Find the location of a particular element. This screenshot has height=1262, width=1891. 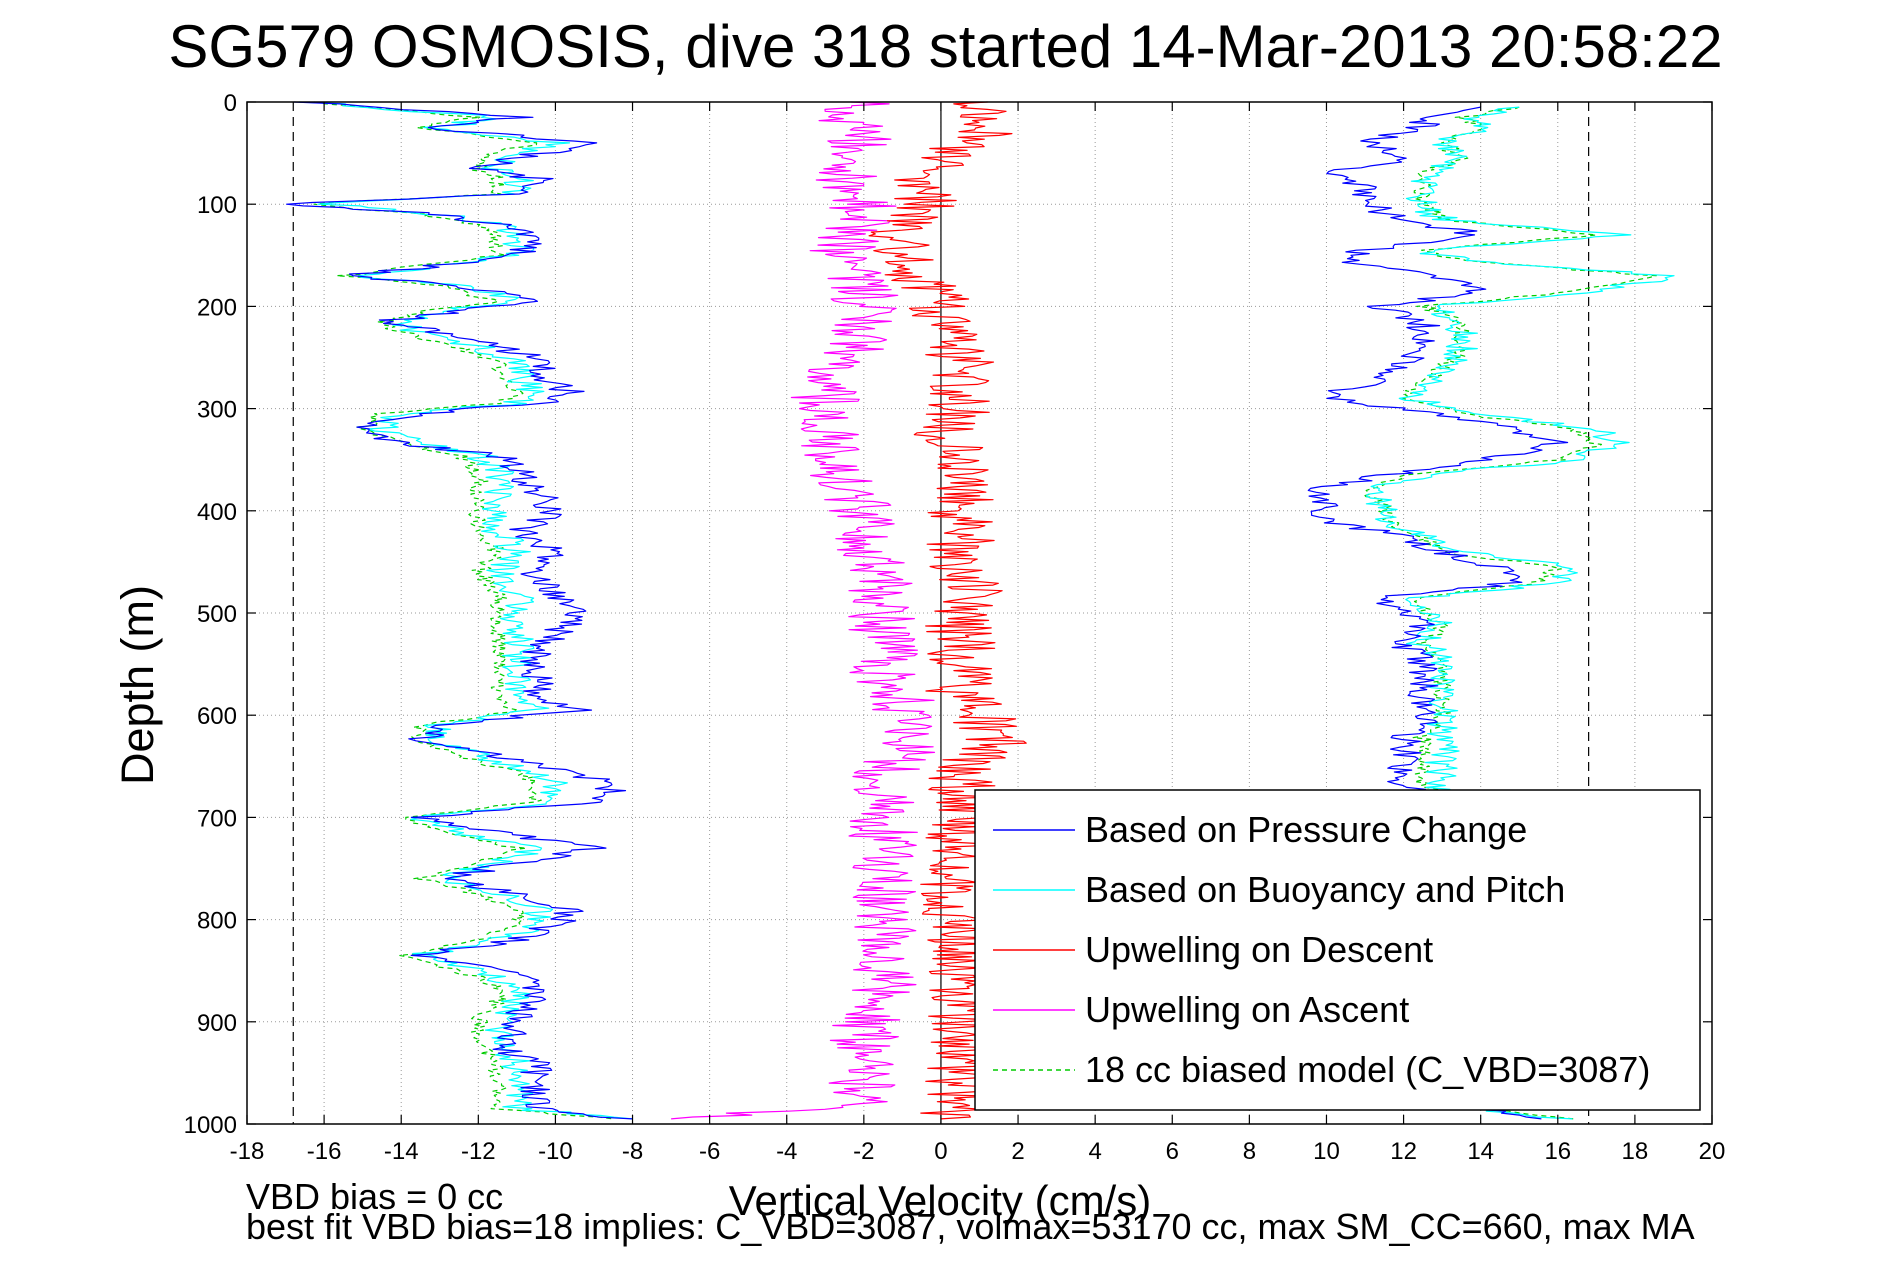

x-tick-label: 20 is located at coordinates (1712, 1151).